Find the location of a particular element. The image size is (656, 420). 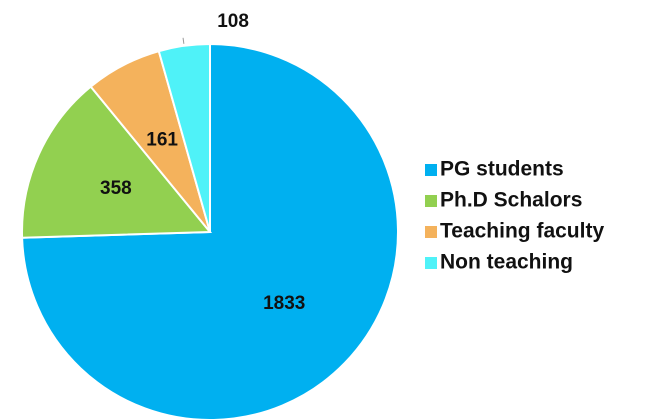

legend-label: Teaching faculty is located at coordinates (522, 231).